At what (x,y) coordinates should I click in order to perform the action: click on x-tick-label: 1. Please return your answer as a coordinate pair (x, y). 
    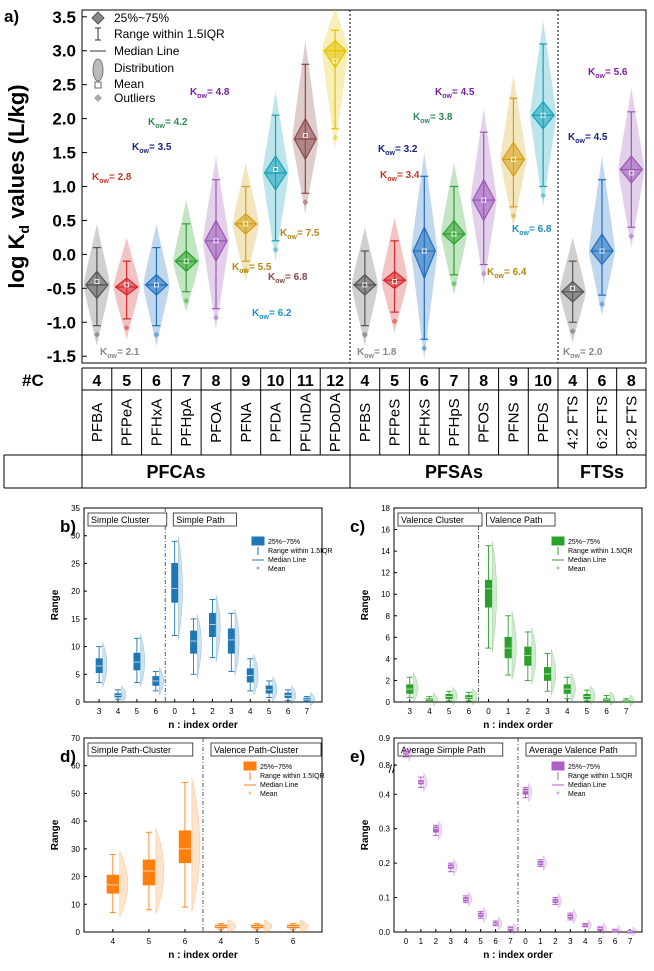
    Looking at the image, I should click on (540, 941).